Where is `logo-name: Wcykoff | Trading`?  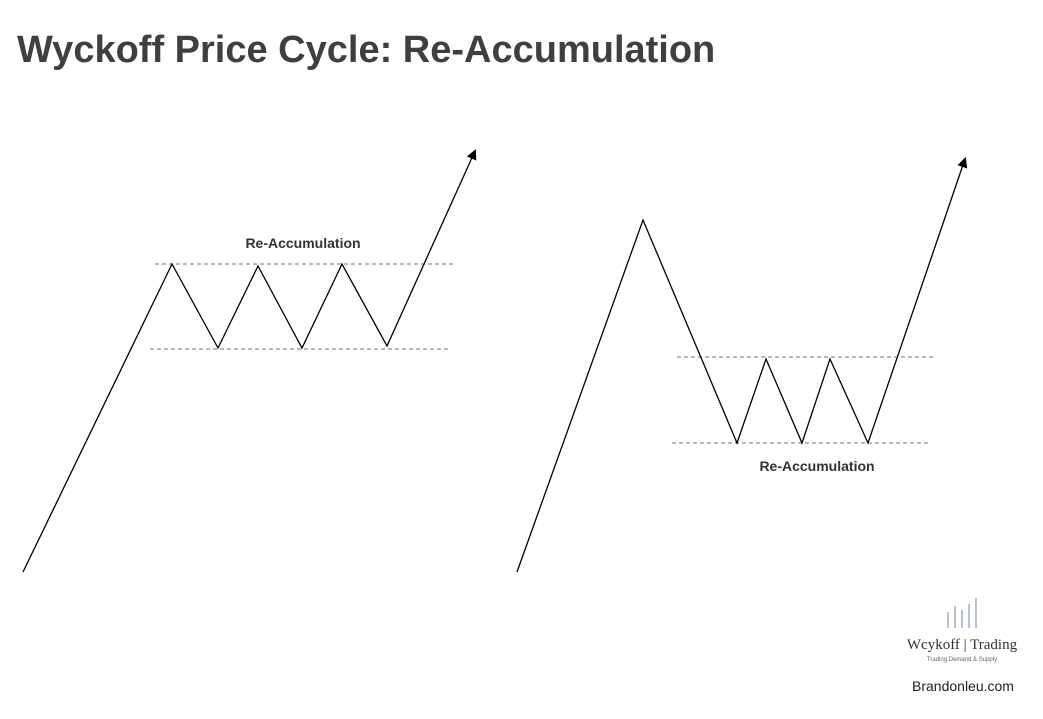
logo-name: Wcykoff | Trading is located at coordinates (962, 645).